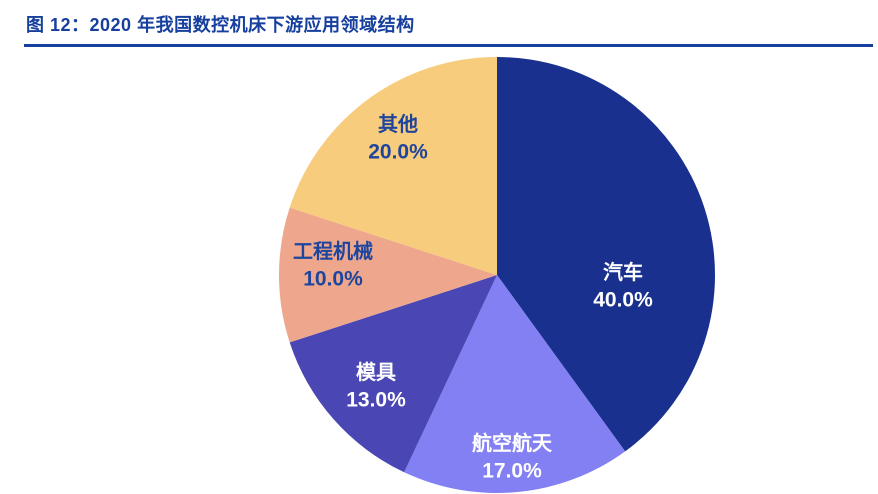 The image size is (878, 494). I want to click on slice-label-aerospace-name: 航空航天, so click(512, 443).